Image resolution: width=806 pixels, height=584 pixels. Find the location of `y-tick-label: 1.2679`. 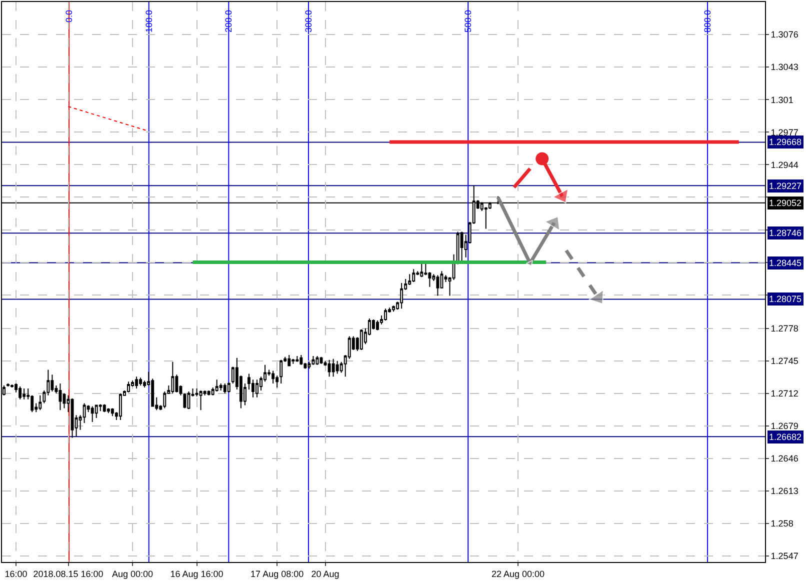

y-tick-label: 1.2679 is located at coordinates (784, 426).